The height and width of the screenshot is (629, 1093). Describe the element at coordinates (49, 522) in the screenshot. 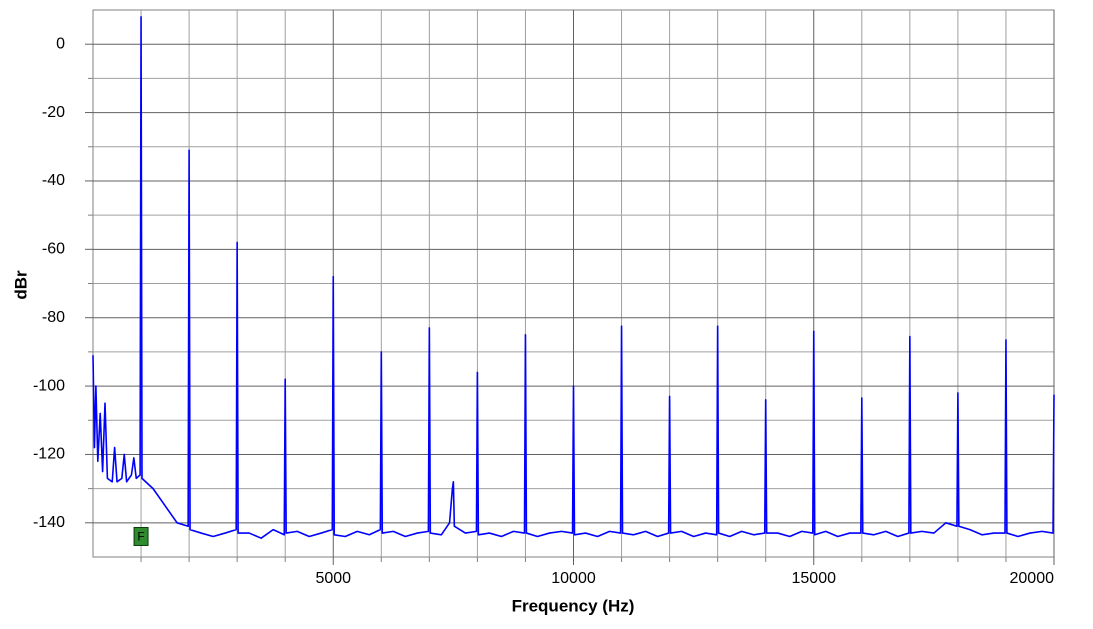

I see `y-tick-label: -140` at that location.